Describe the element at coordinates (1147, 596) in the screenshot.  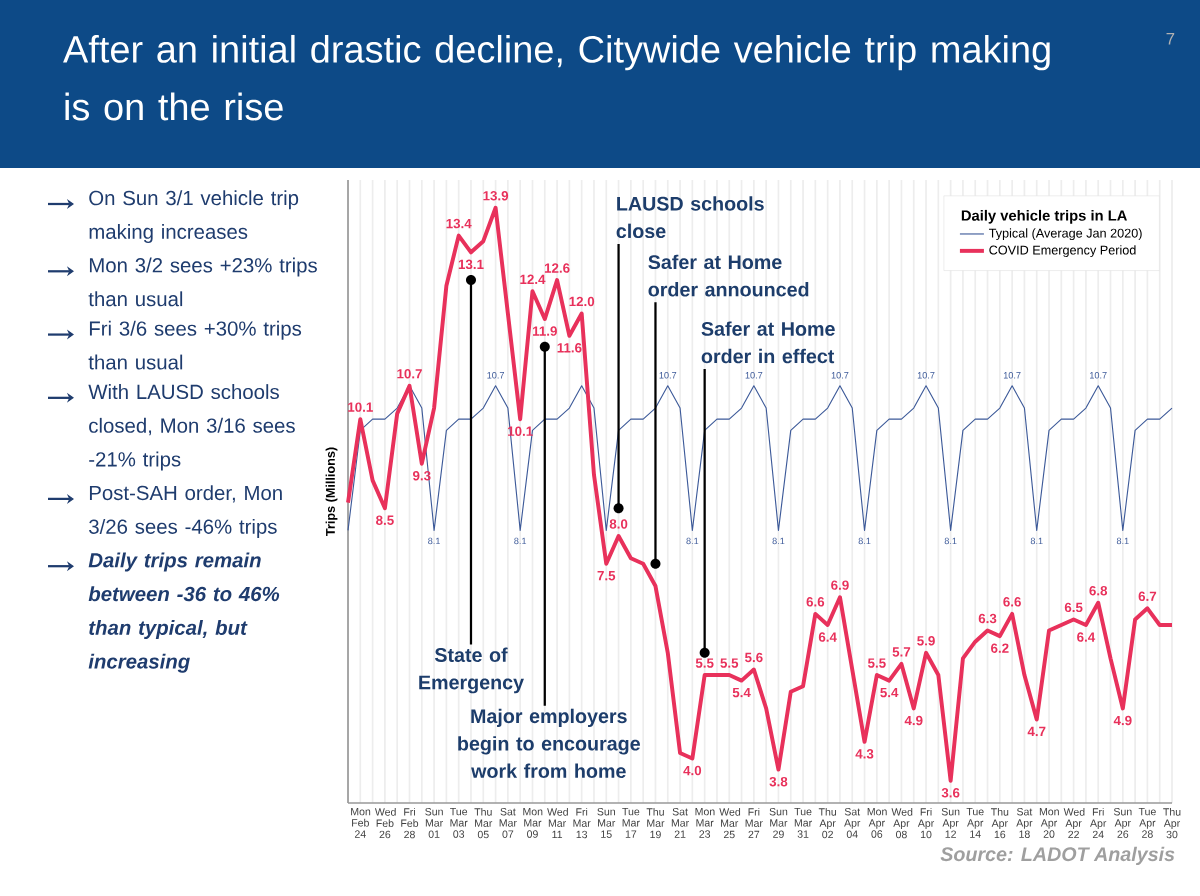
I see `data-label: 6.7` at that location.